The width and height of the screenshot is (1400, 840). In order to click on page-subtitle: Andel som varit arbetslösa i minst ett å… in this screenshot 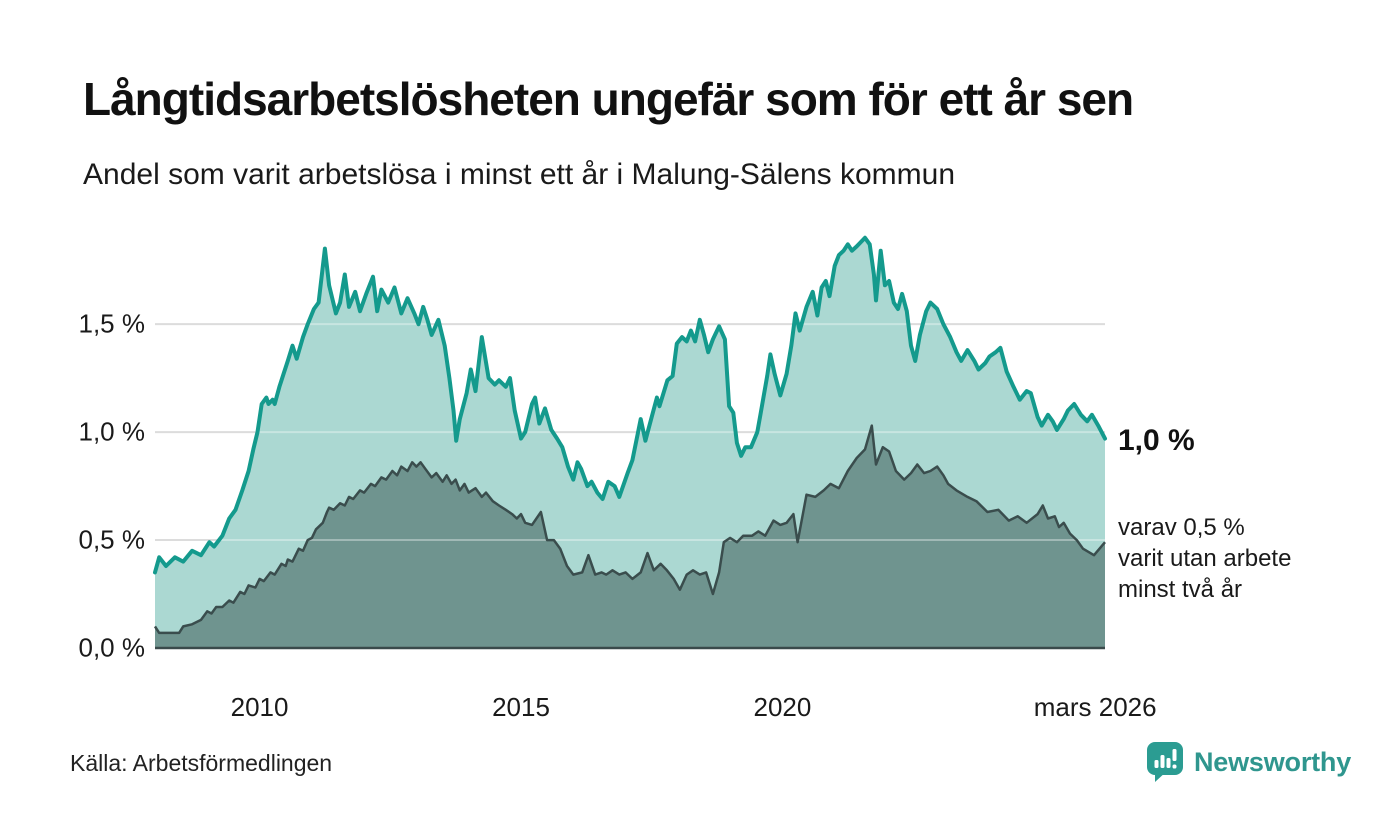, I will do `click(519, 174)`.